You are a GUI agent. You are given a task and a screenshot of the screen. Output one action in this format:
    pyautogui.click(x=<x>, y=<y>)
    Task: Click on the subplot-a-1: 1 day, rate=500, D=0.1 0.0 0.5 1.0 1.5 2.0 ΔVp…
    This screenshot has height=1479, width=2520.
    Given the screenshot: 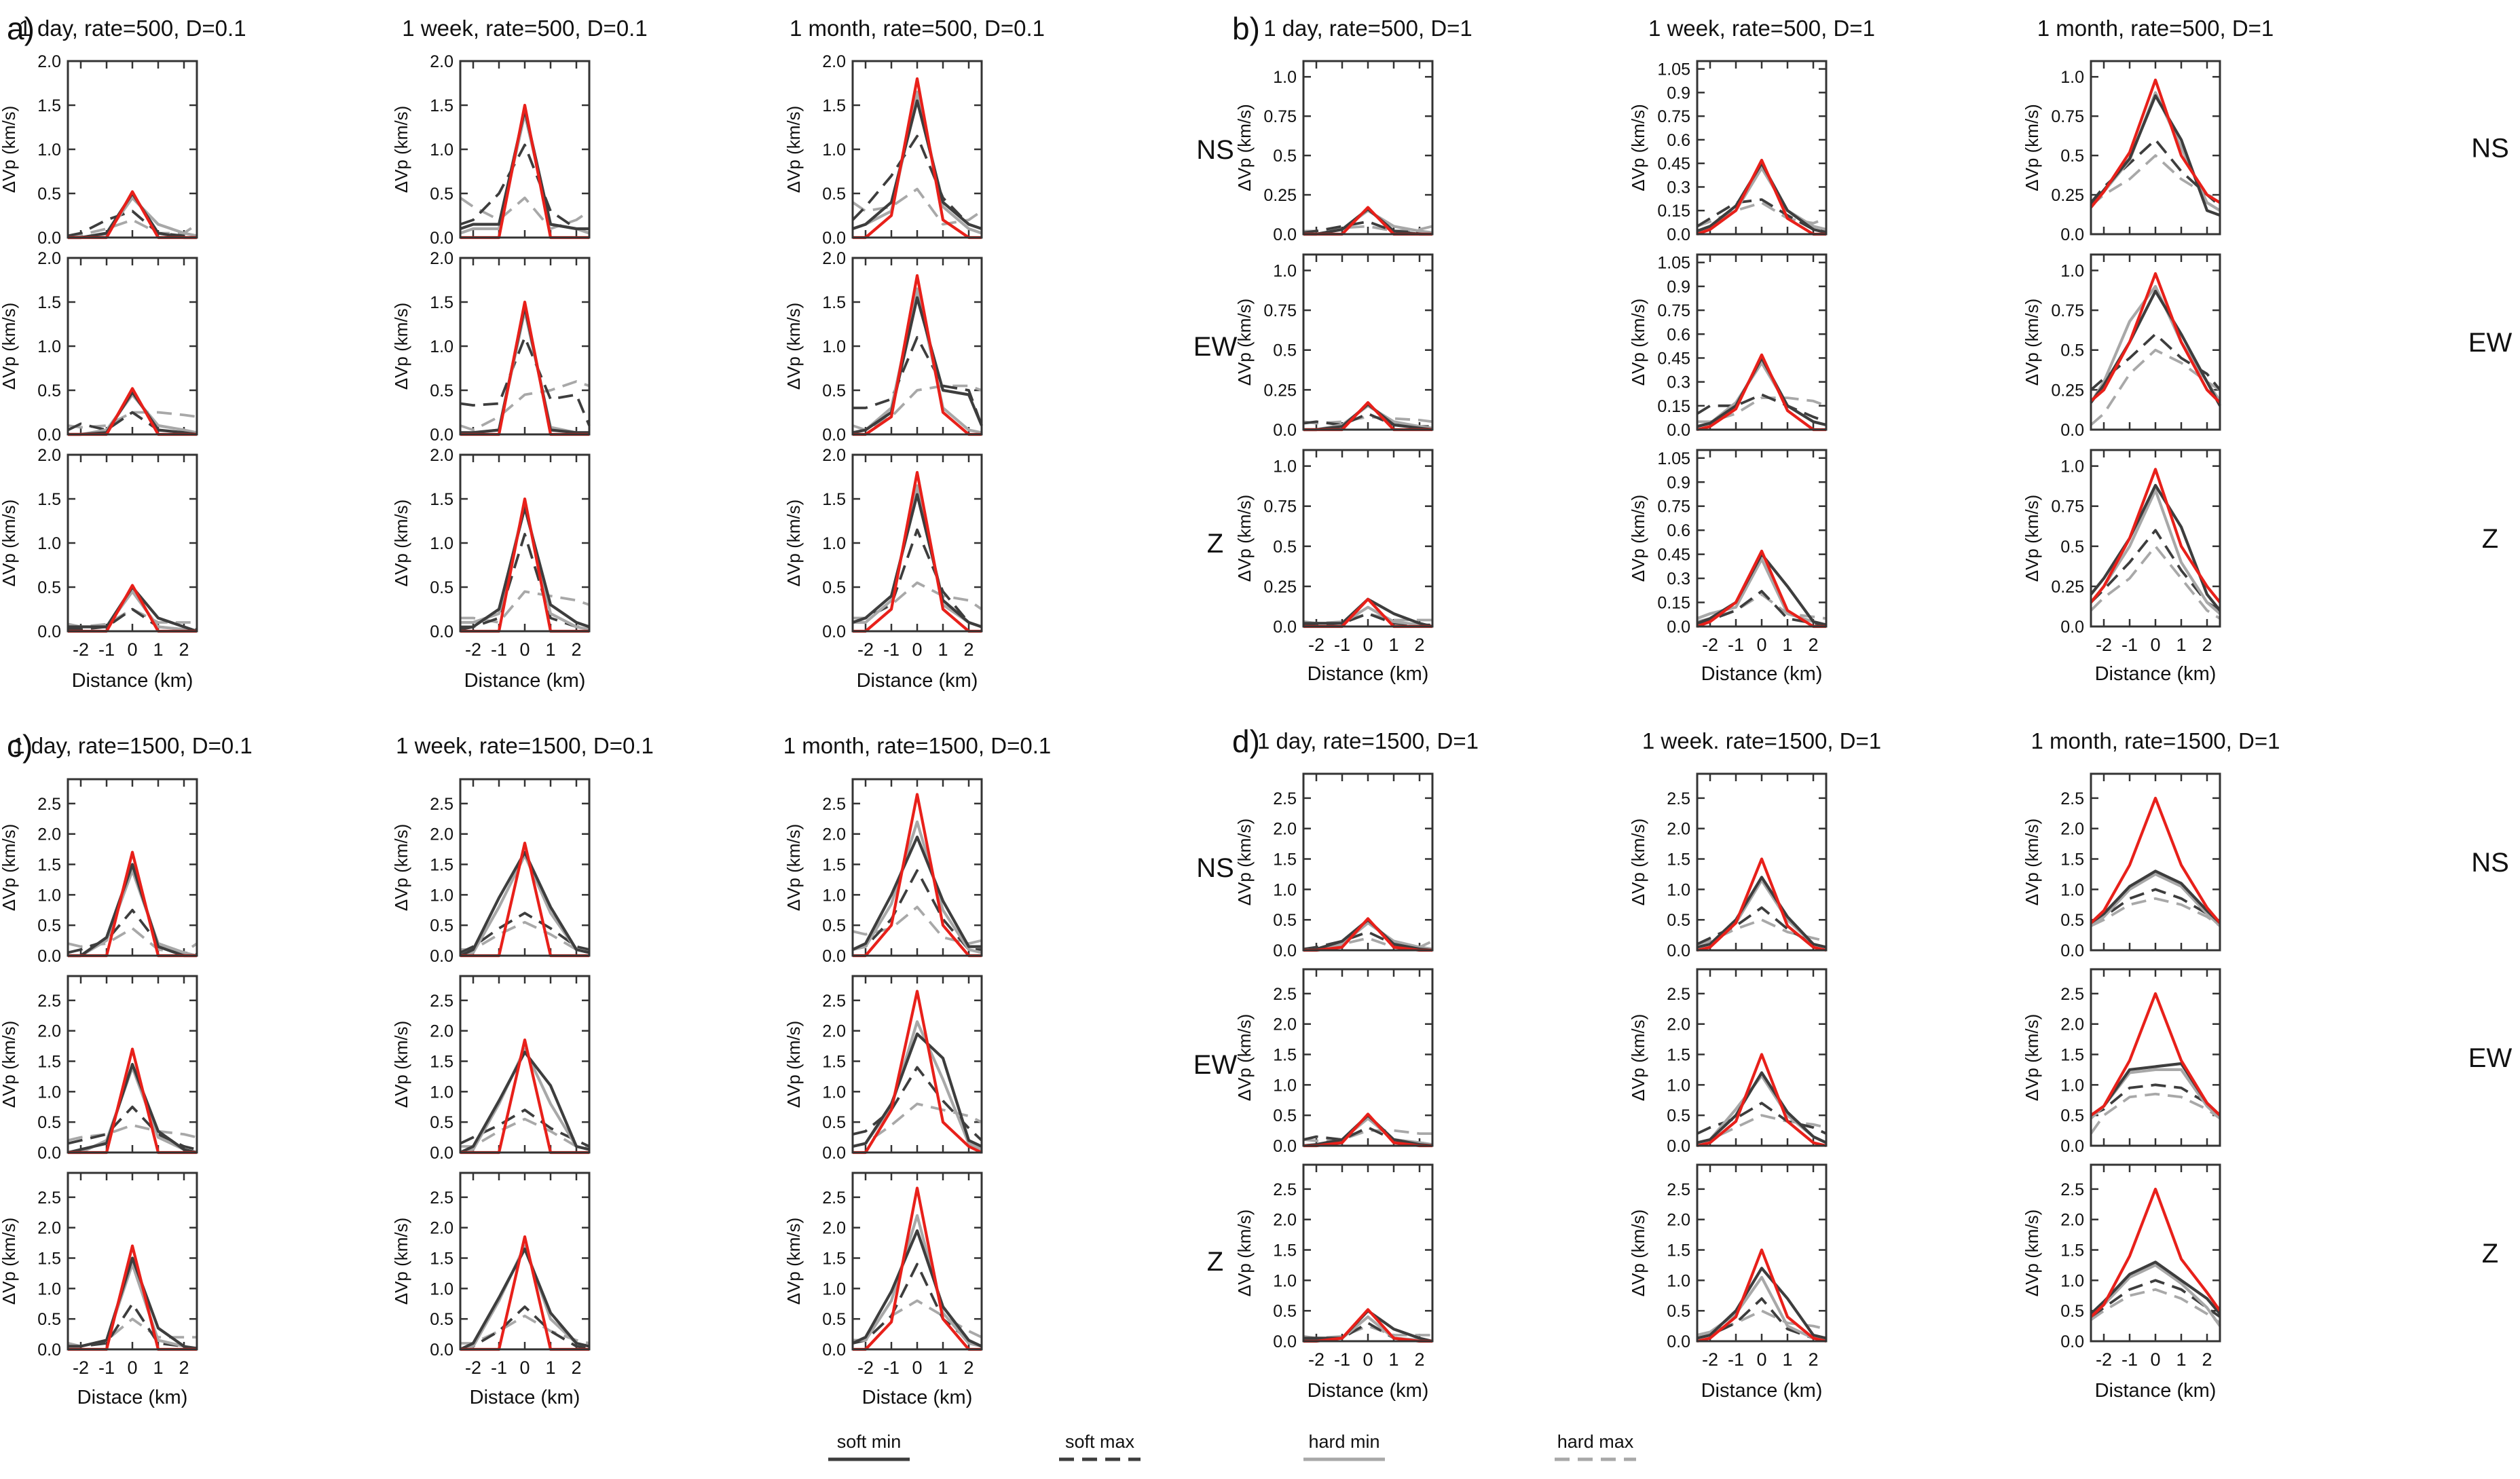 What is the action you would take?
    pyautogui.click(x=123, y=354)
    